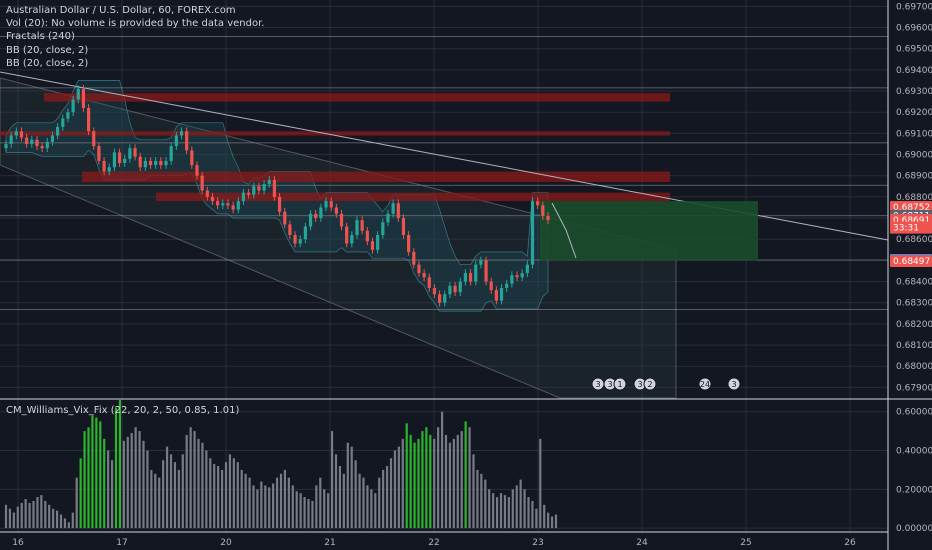 This screenshot has height=550, width=932. What do you see at coordinates (745, 543) in the screenshot?
I see `time-axis-label: 25` at bounding box center [745, 543].